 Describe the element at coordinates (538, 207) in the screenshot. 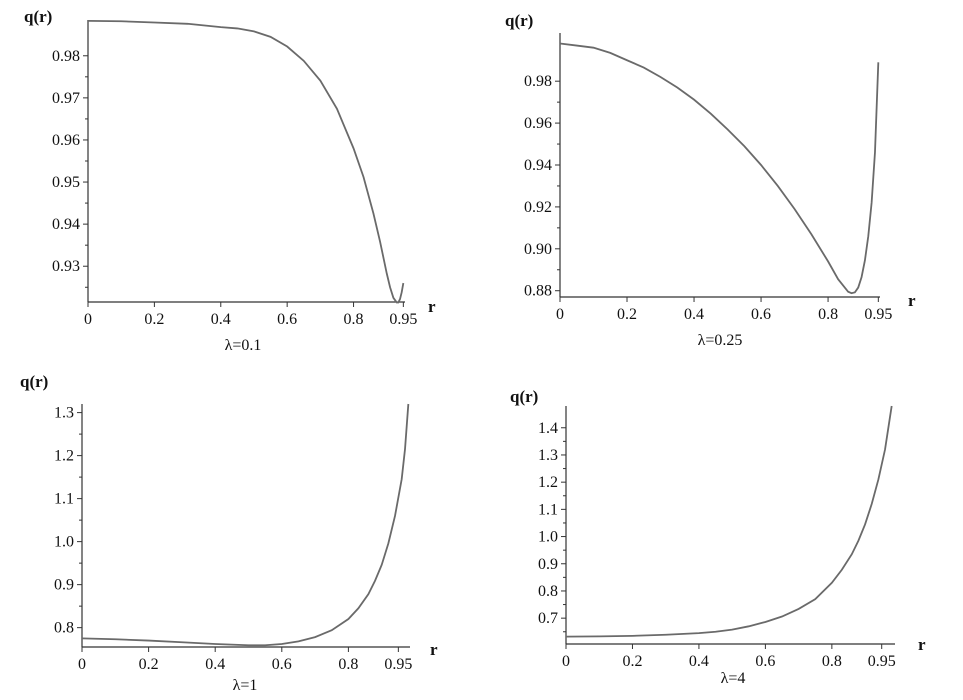

I see `y-tick-label: 0.92` at that location.